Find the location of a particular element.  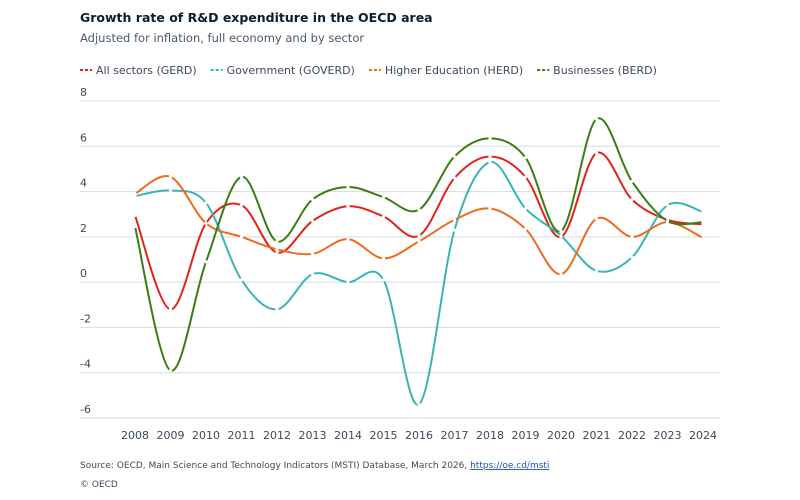

x-tick-label: 2010 is located at coordinates (206, 435).